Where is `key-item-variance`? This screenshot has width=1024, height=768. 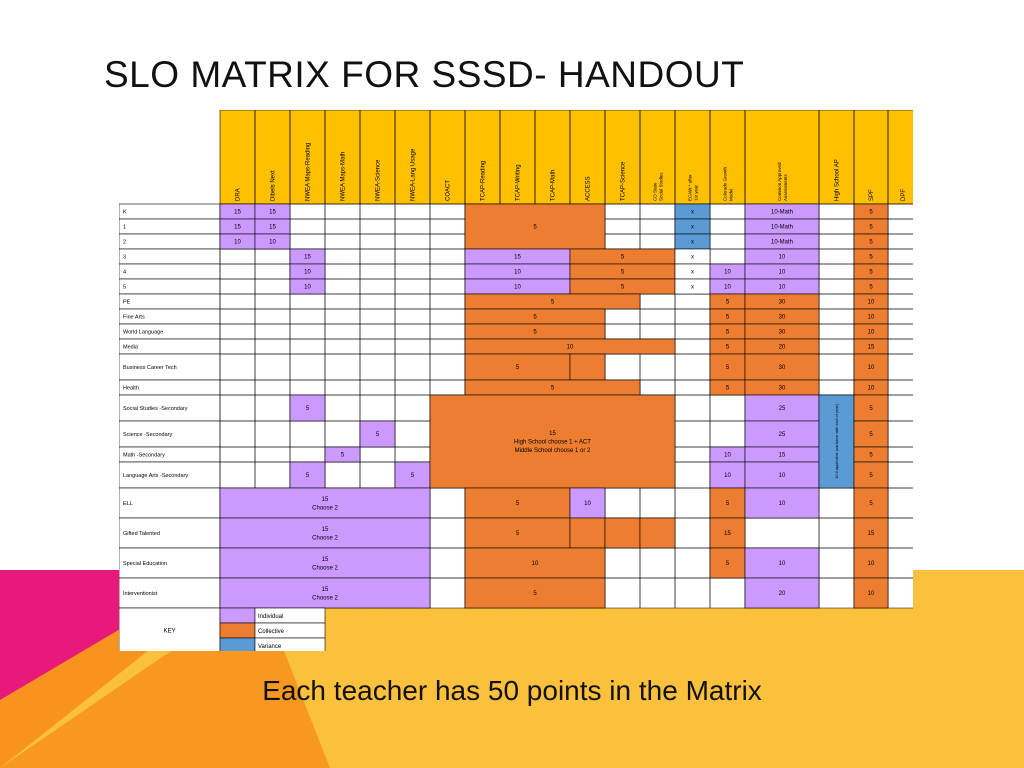
key-item-variance is located at coordinates (290, 644).